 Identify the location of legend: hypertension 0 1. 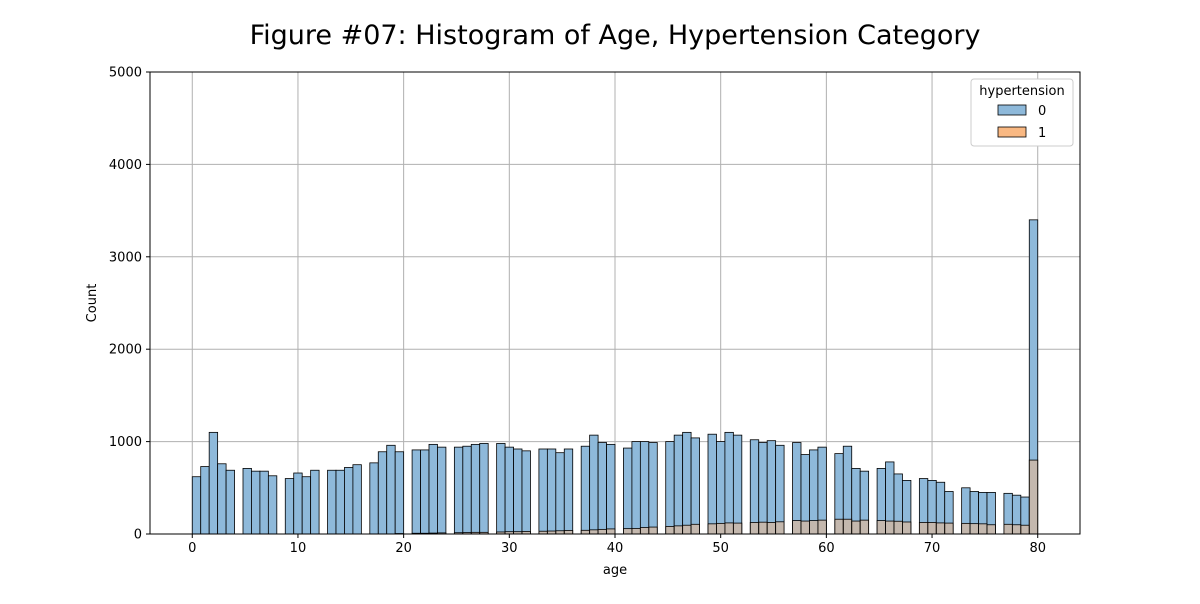
(1022, 112).